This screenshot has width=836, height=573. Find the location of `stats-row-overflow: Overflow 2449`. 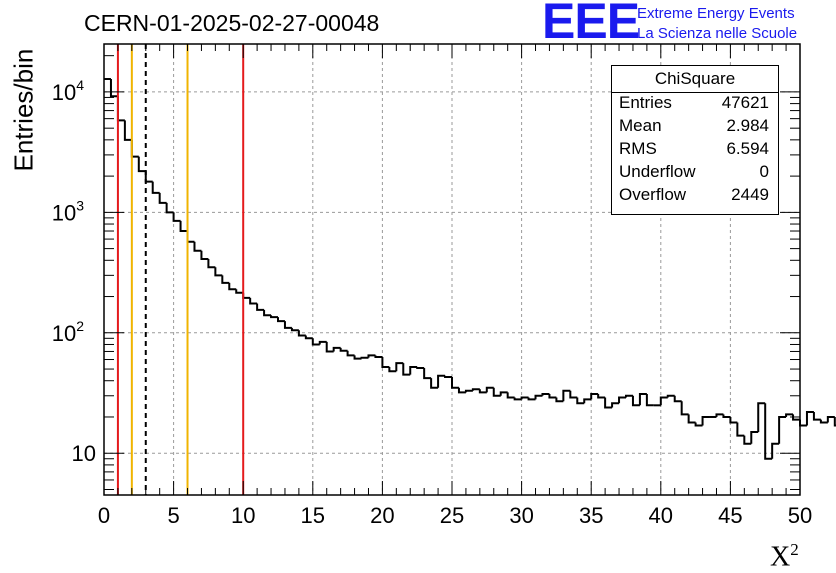

stats-row-overflow: Overflow 2449 is located at coordinates (694, 196).